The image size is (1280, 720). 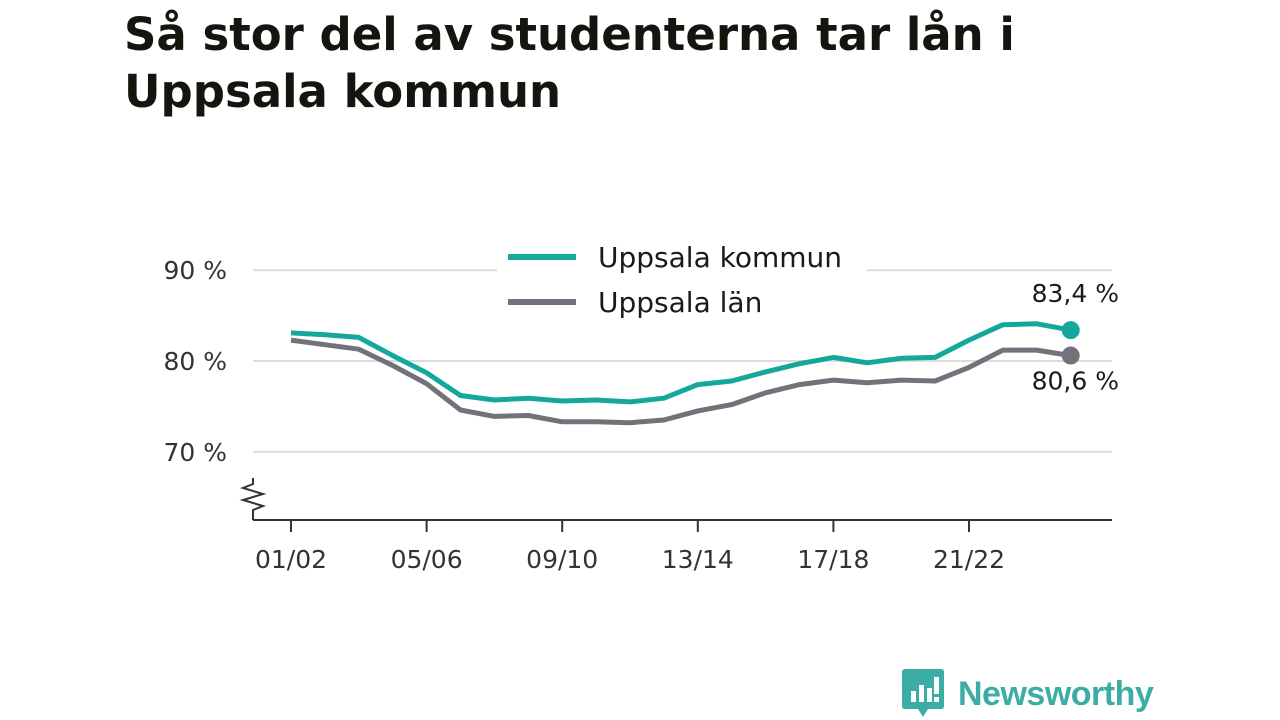 What do you see at coordinates (969, 559) in the screenshot?
I see `x-tick-label: 21/22` at bounding box center [969, 559].